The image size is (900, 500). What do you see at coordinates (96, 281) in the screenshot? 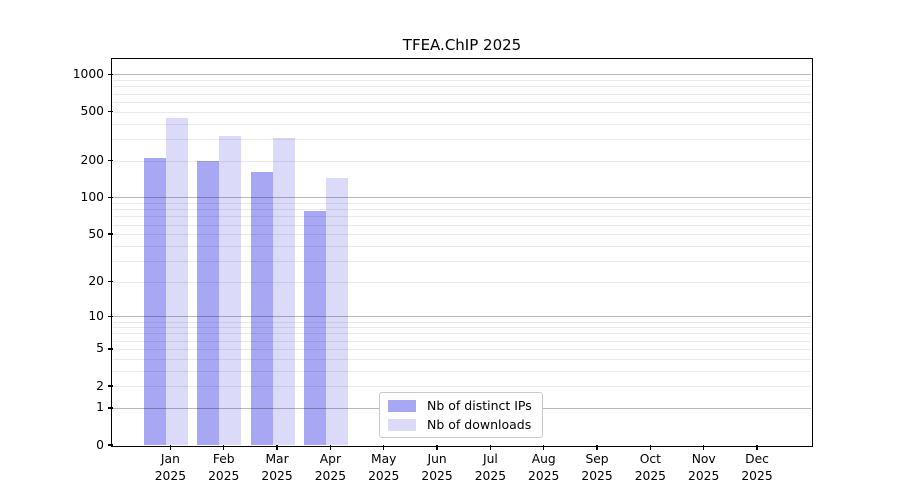
I see `y-tick-label: 20` at bounding box center [96, 281].